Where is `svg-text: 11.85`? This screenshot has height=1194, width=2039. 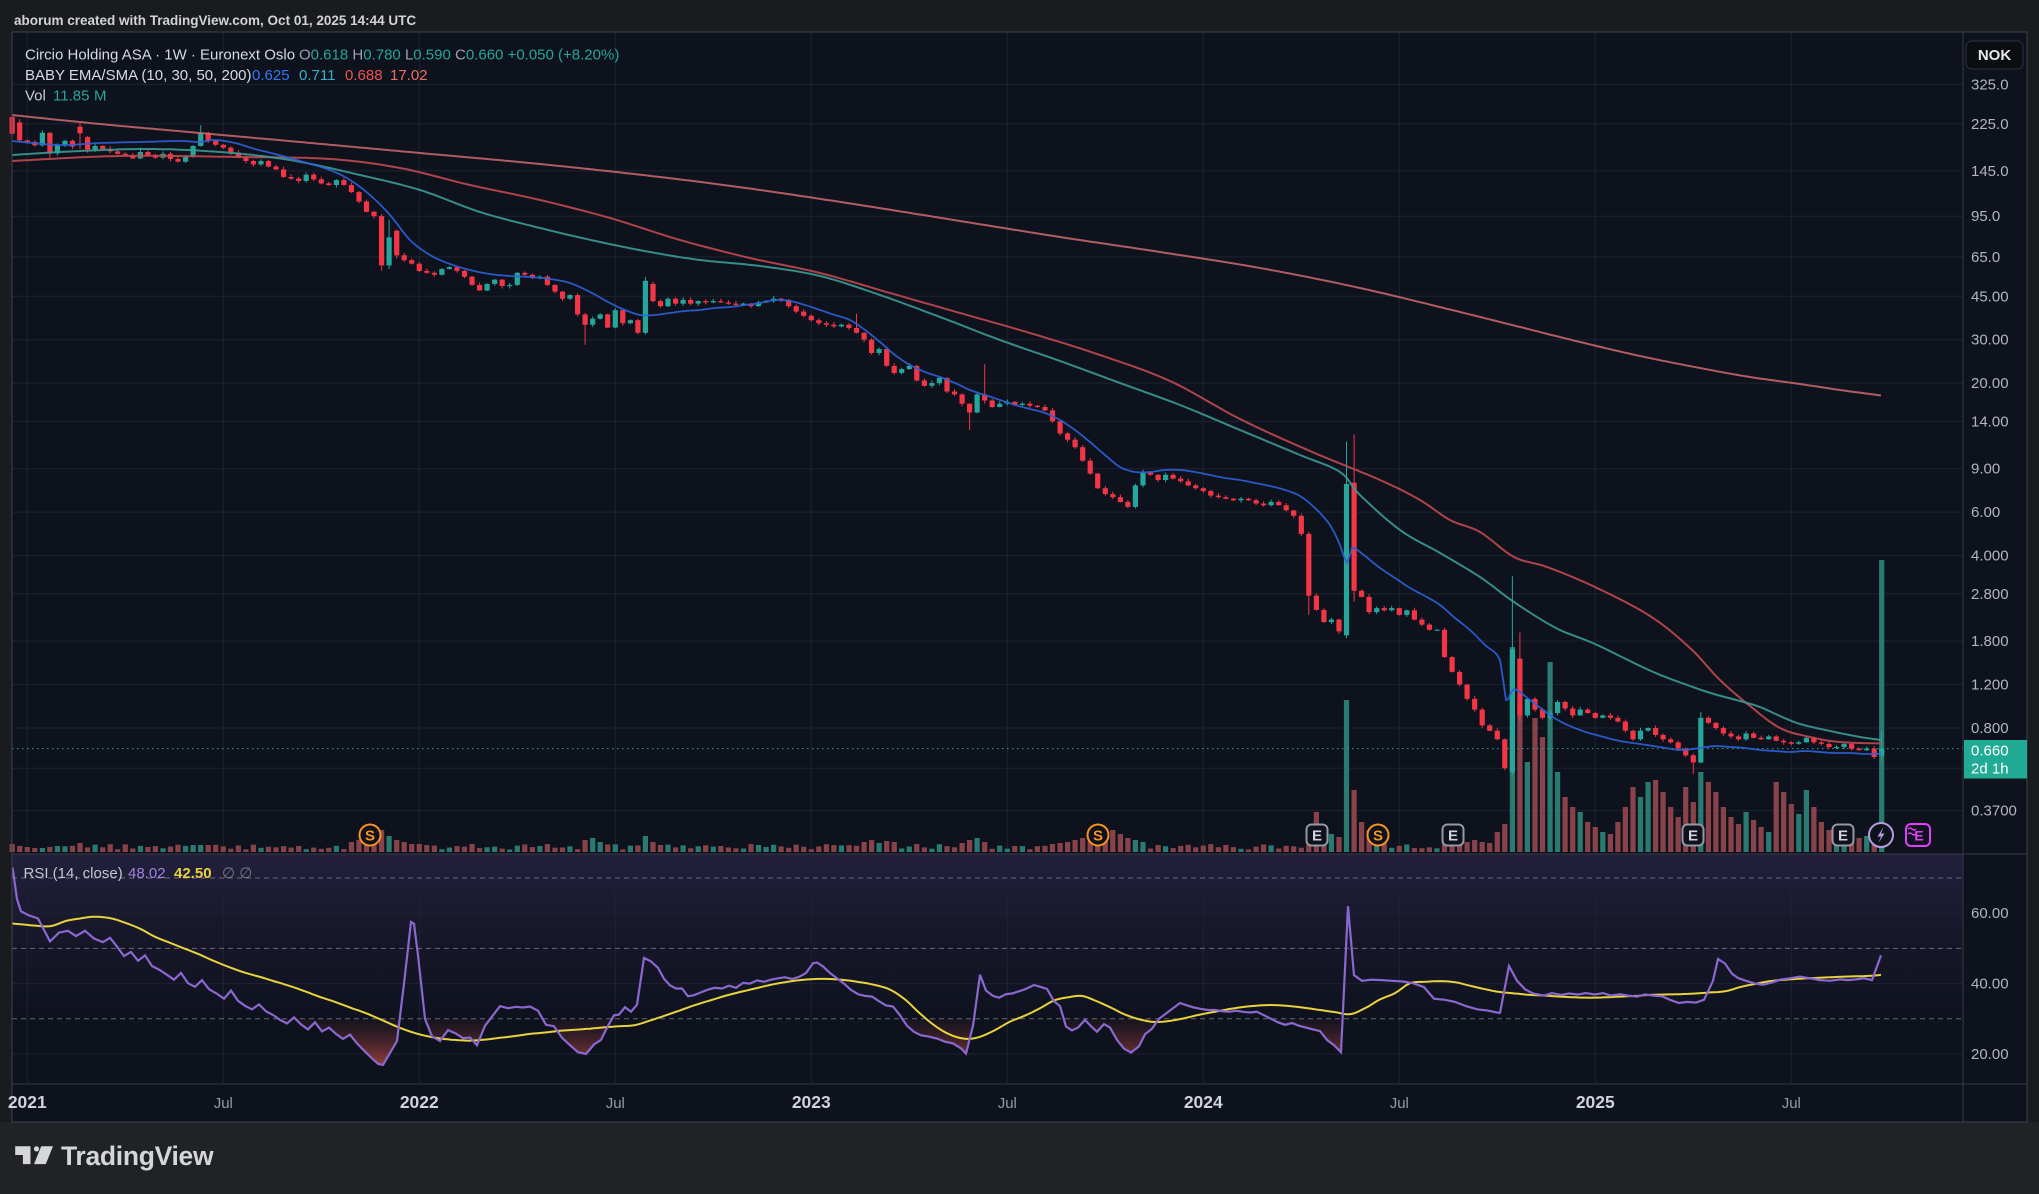 svg-text: 11.85 is located at coordinates (71, 96).